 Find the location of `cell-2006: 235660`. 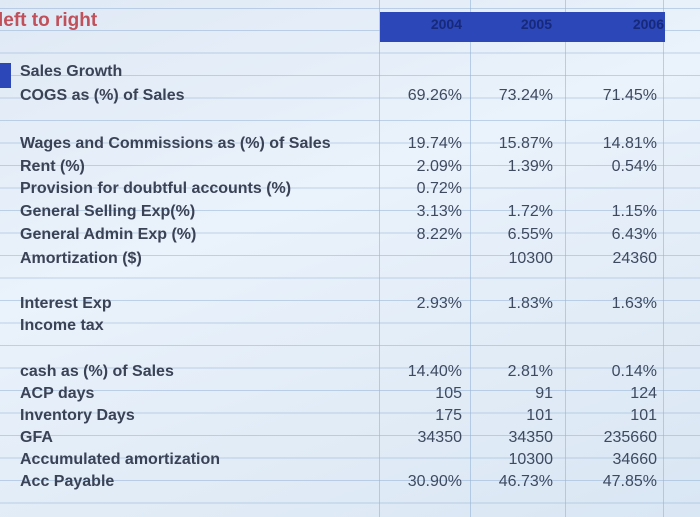

cell-2006: 235660 is located at coordinates (630, 437).